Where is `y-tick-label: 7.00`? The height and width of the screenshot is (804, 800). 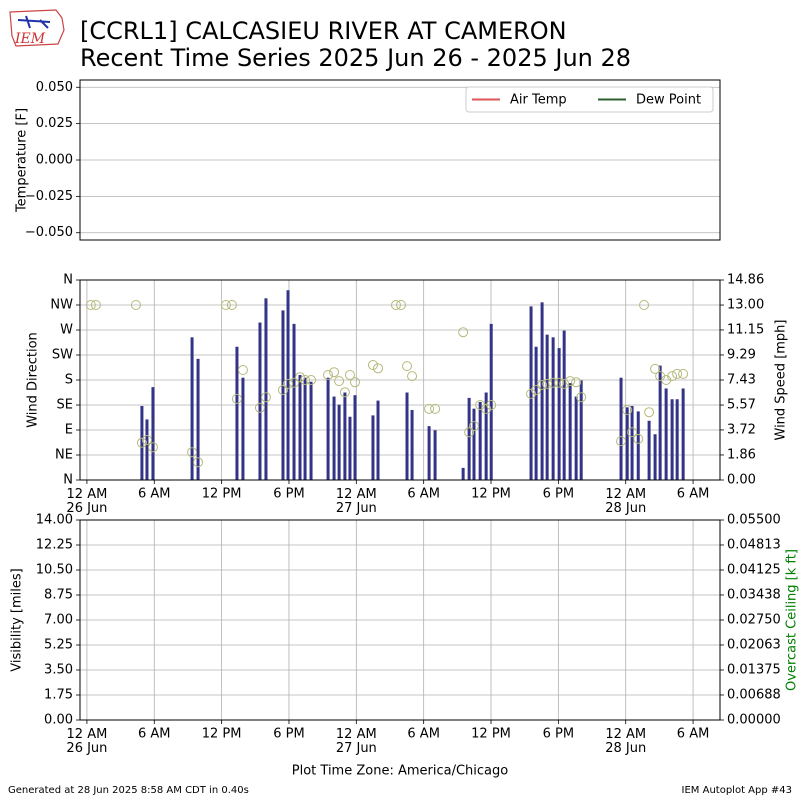 y-tick-label: 7.00 is located at coordinates (58, 620).